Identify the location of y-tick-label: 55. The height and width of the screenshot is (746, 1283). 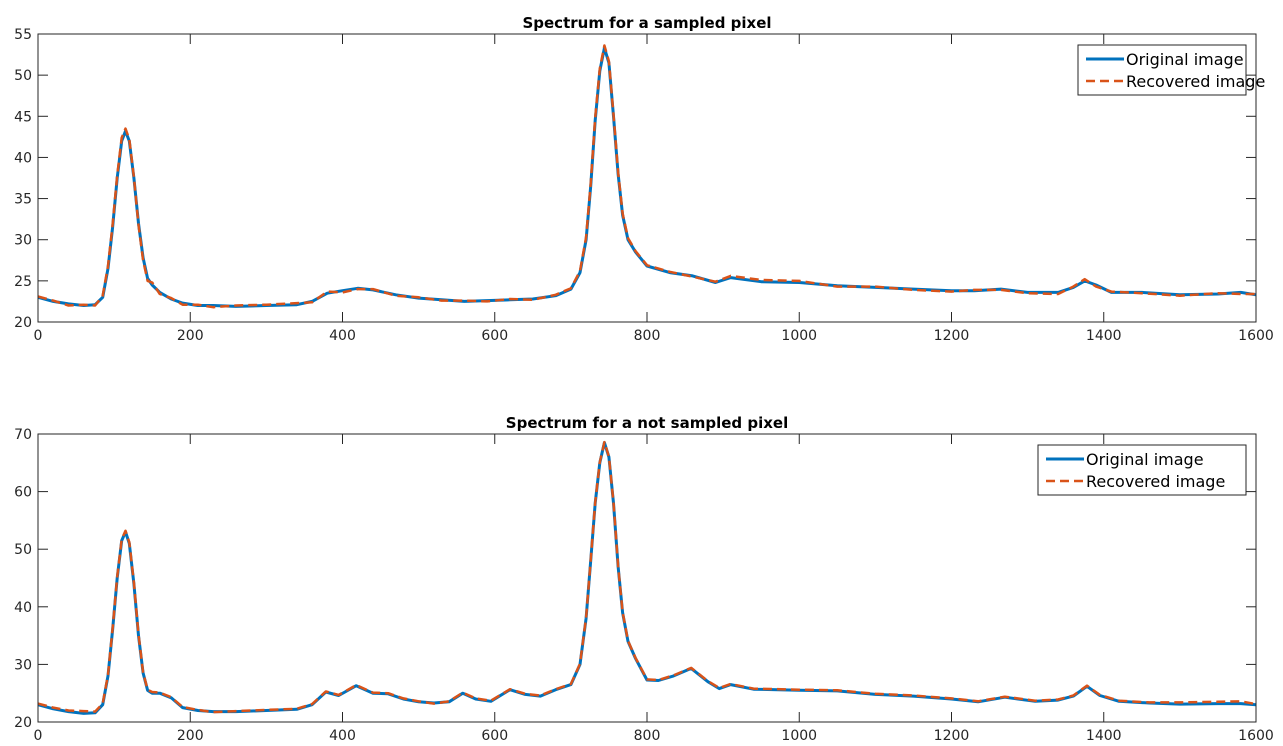
(23, 35).